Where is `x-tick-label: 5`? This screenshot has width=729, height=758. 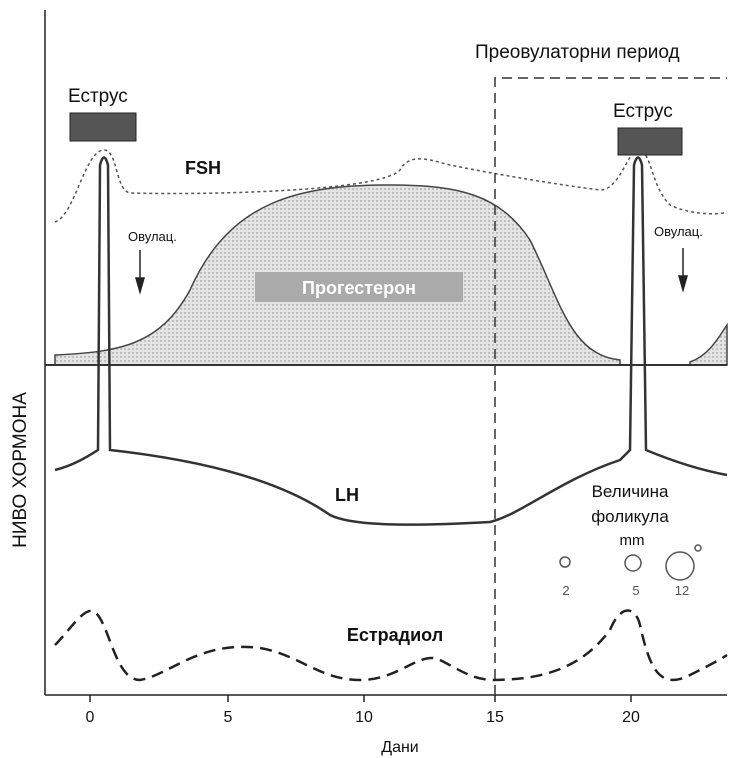 x-tick-label: 5 is located at coordinates (228, 717).